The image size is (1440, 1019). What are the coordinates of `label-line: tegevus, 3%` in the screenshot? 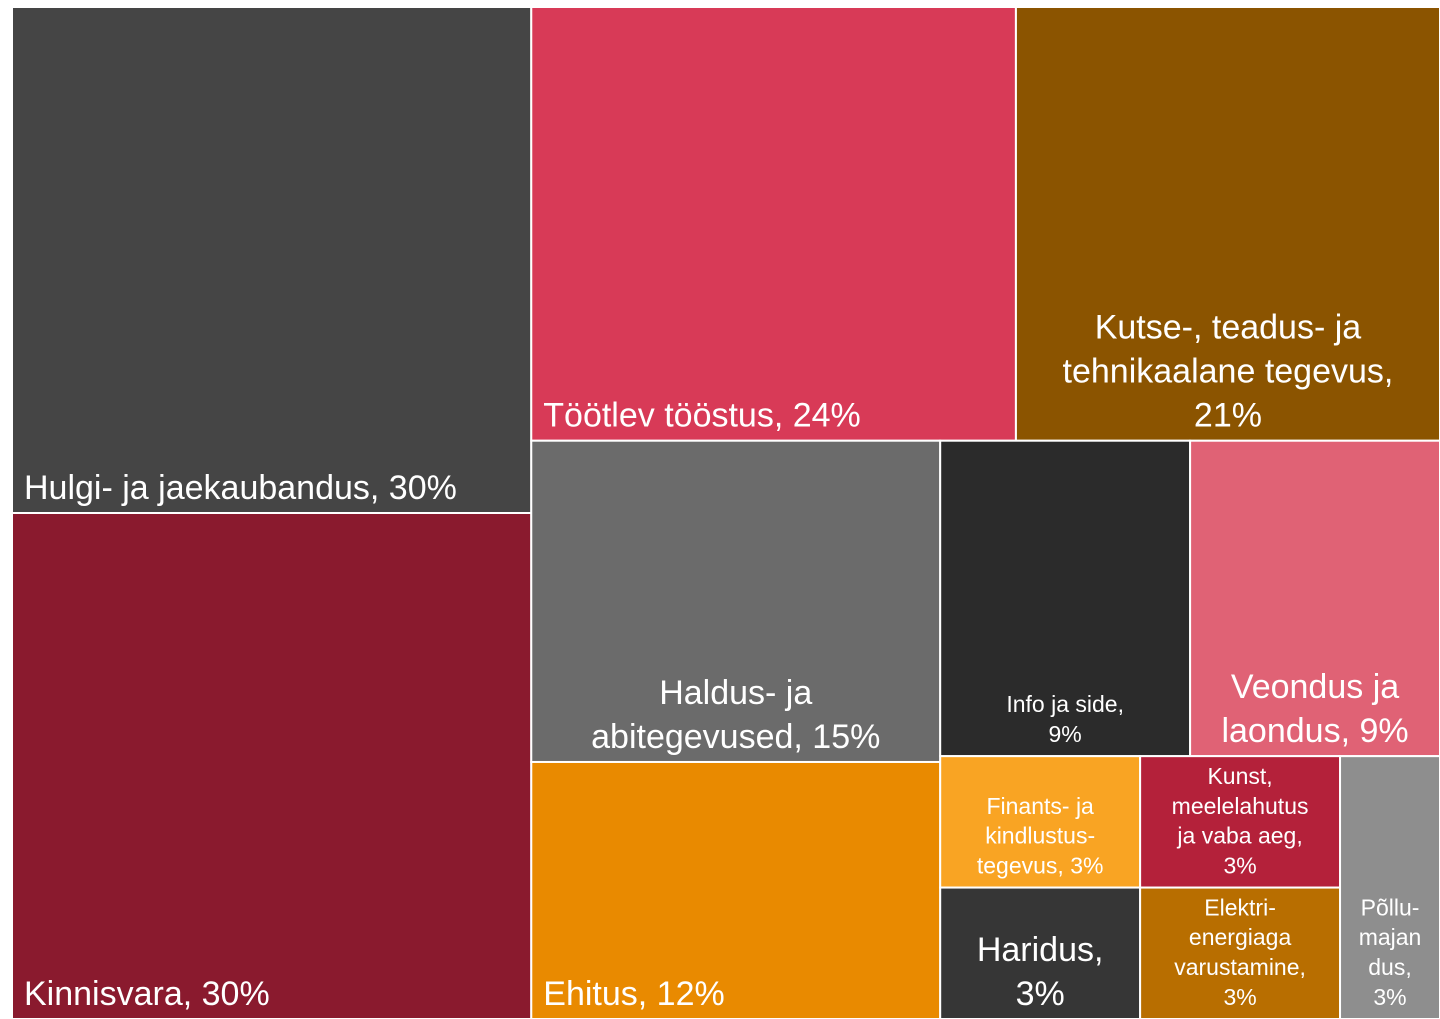 It's located at (1040, 866).